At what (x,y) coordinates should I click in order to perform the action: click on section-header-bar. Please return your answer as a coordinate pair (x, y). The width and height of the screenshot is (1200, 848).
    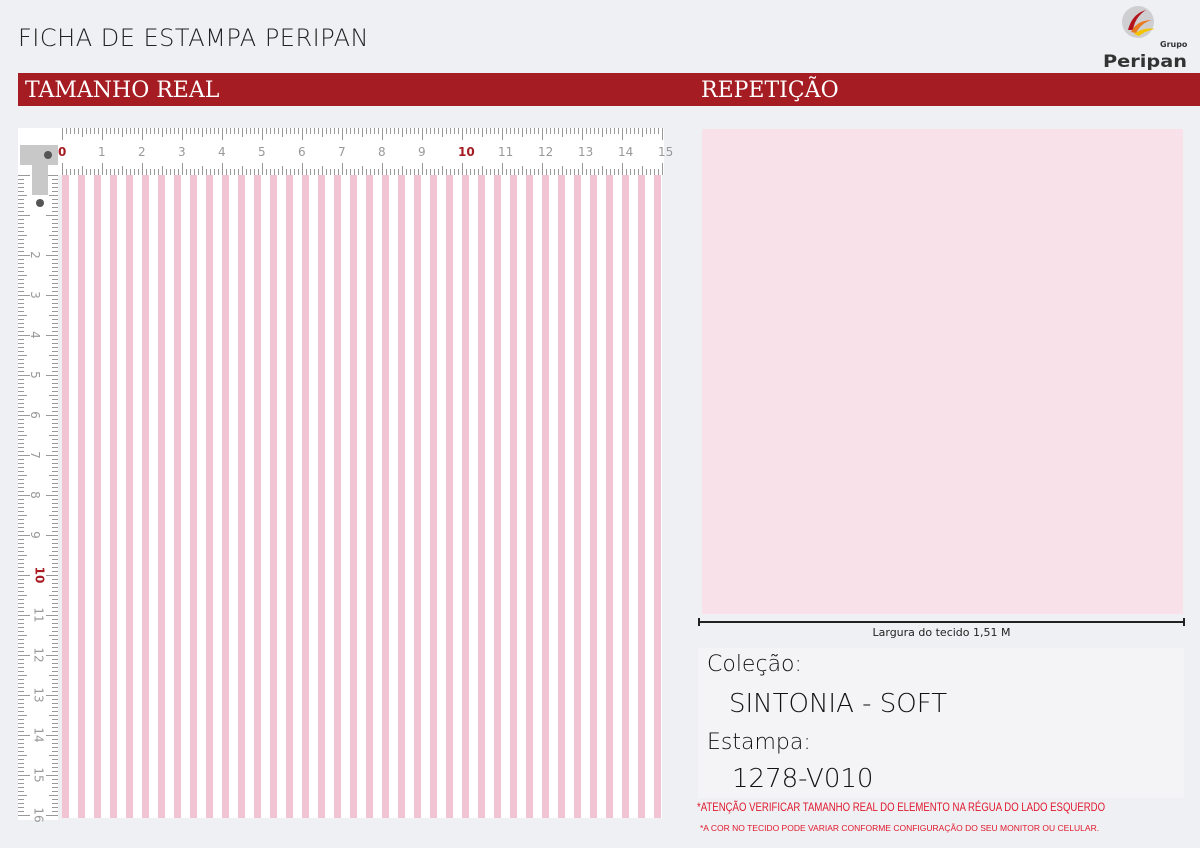
    Looking at the image, I should click on (609, 89).